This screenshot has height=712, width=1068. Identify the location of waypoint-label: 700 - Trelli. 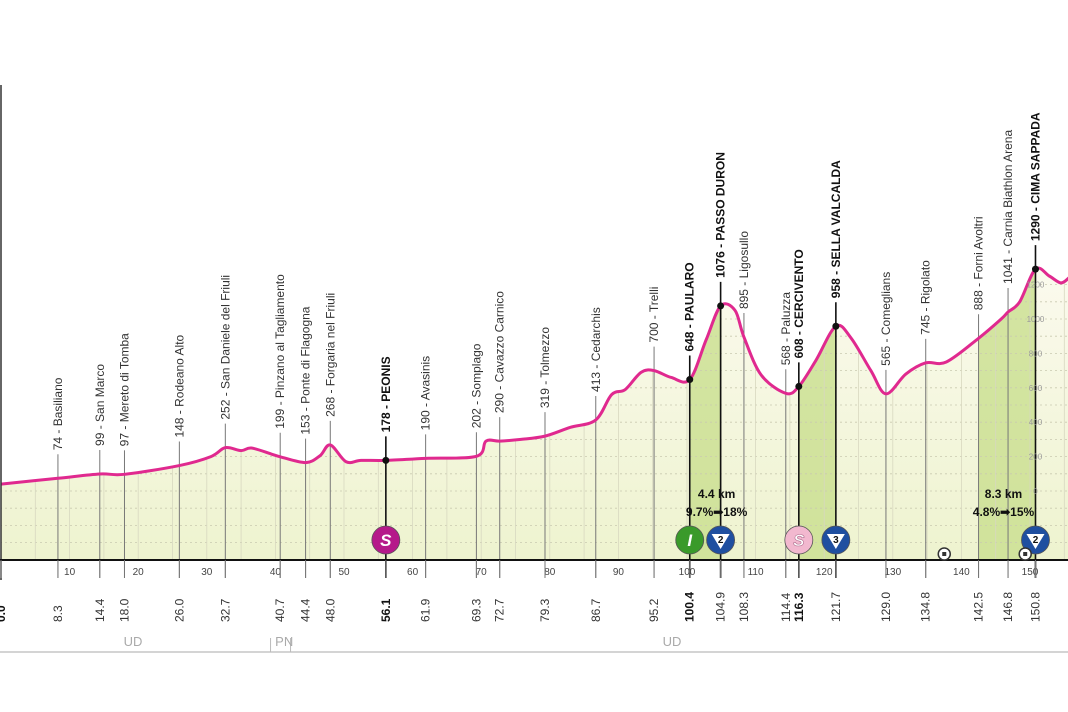
(654, 315).